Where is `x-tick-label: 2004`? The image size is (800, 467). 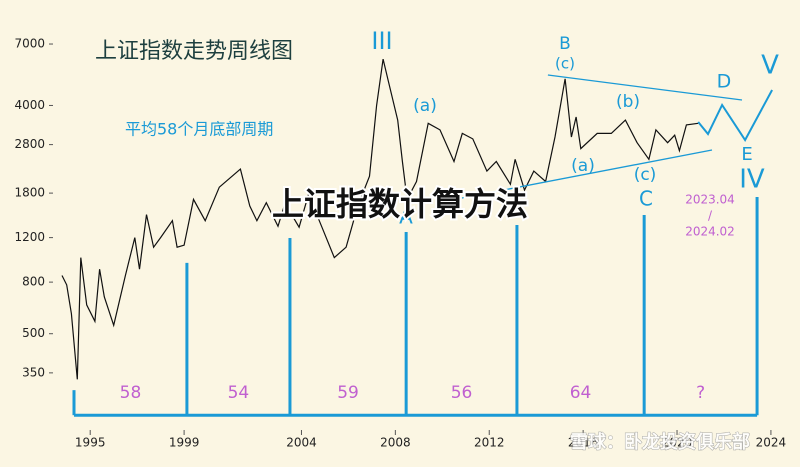 x-tick-label: 2004 is located at coordinates (301, 443).